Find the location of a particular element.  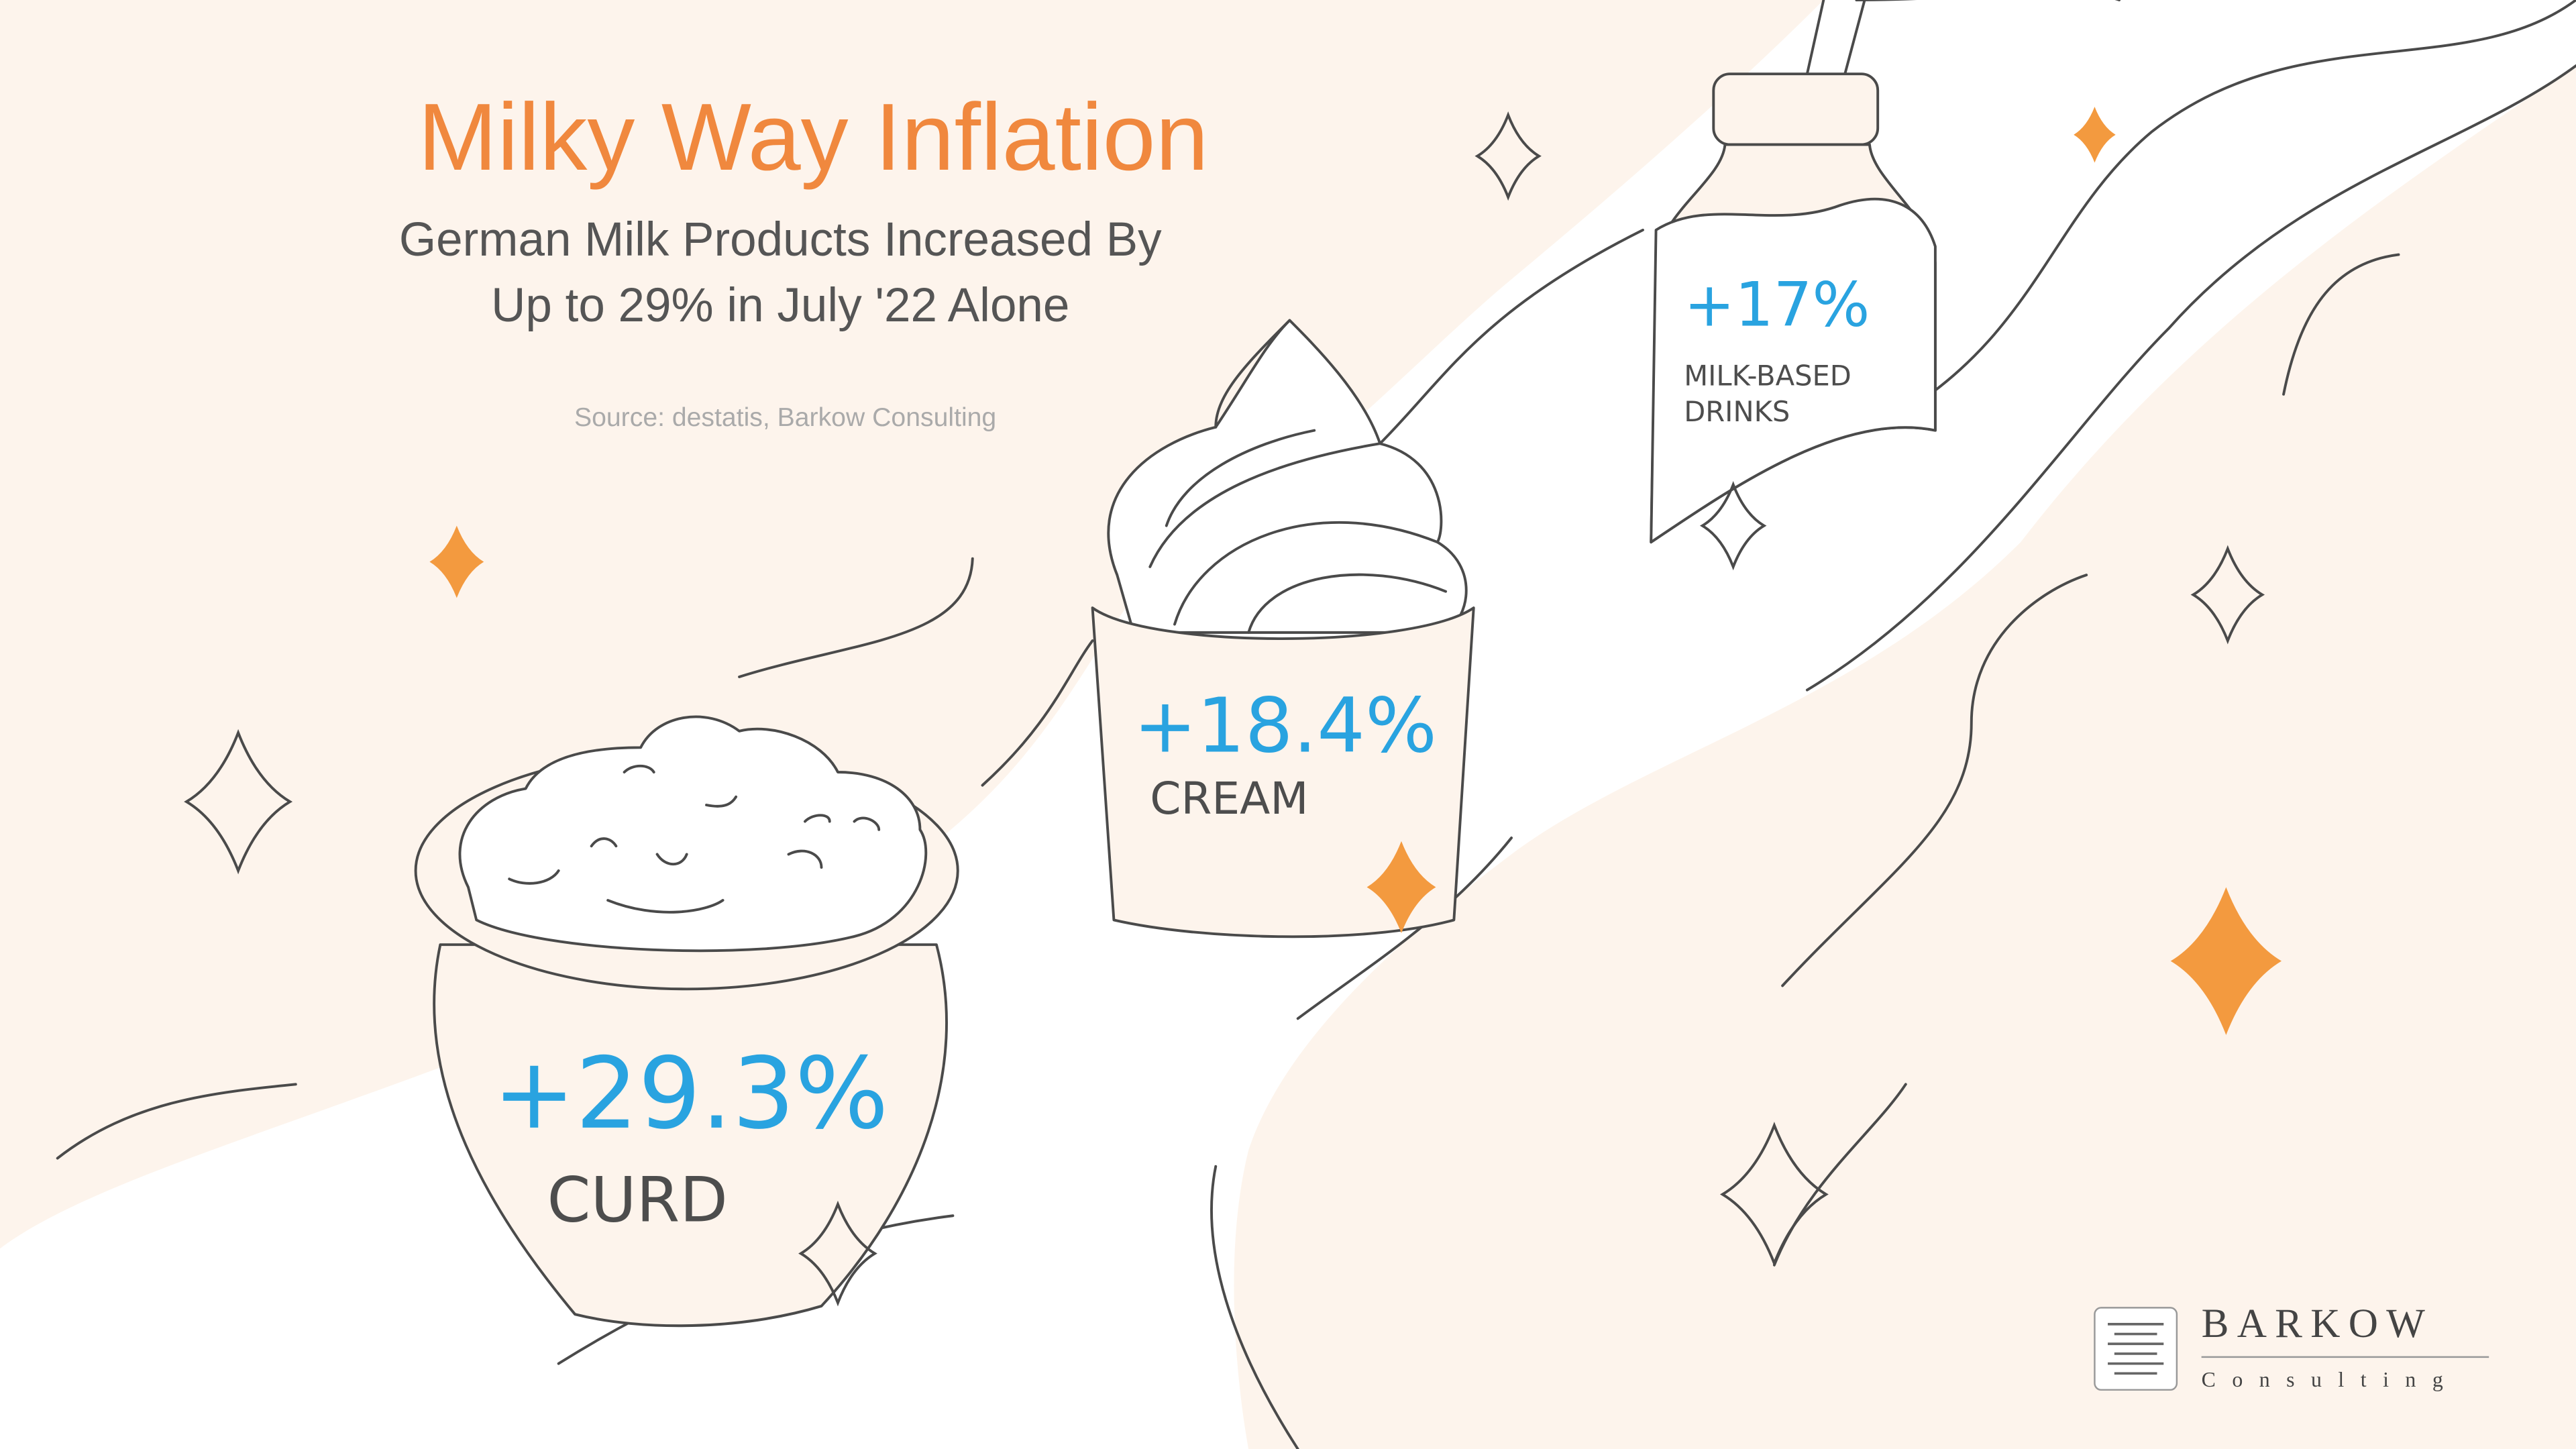

logo: BARKOW Consulting is located at coordinates (2291, 1346).